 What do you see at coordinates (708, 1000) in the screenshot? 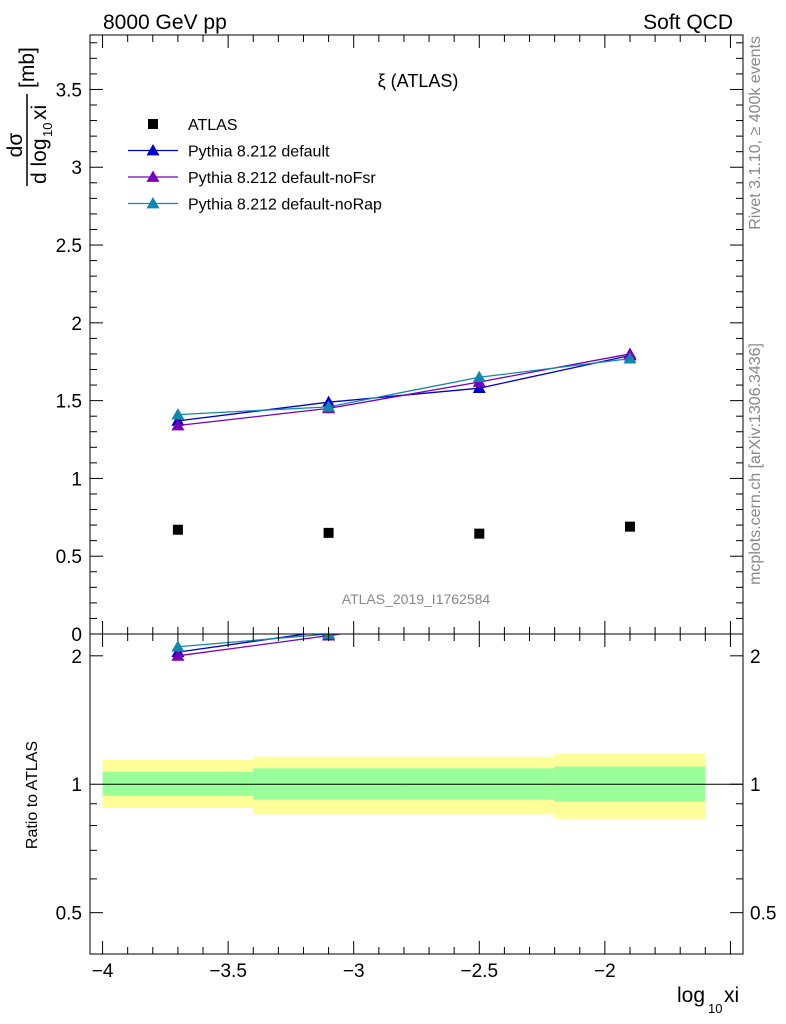
I see `x-axis-label: log 10 xi` at bounding box center [708, 1000].